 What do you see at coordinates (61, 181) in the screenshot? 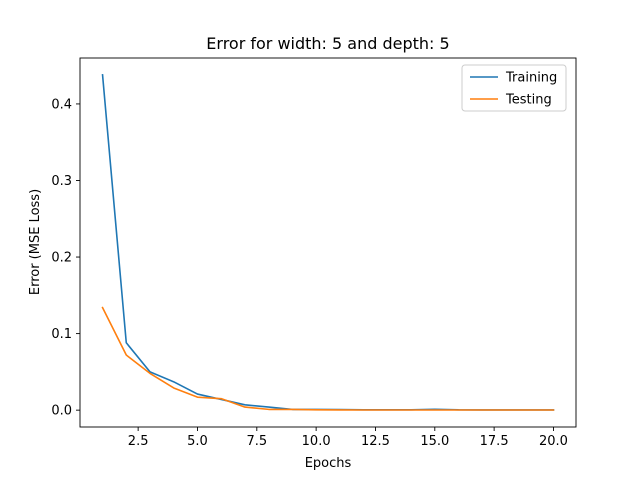
I see `y-tick-label: 0.3` at bounding box center [61, 181].